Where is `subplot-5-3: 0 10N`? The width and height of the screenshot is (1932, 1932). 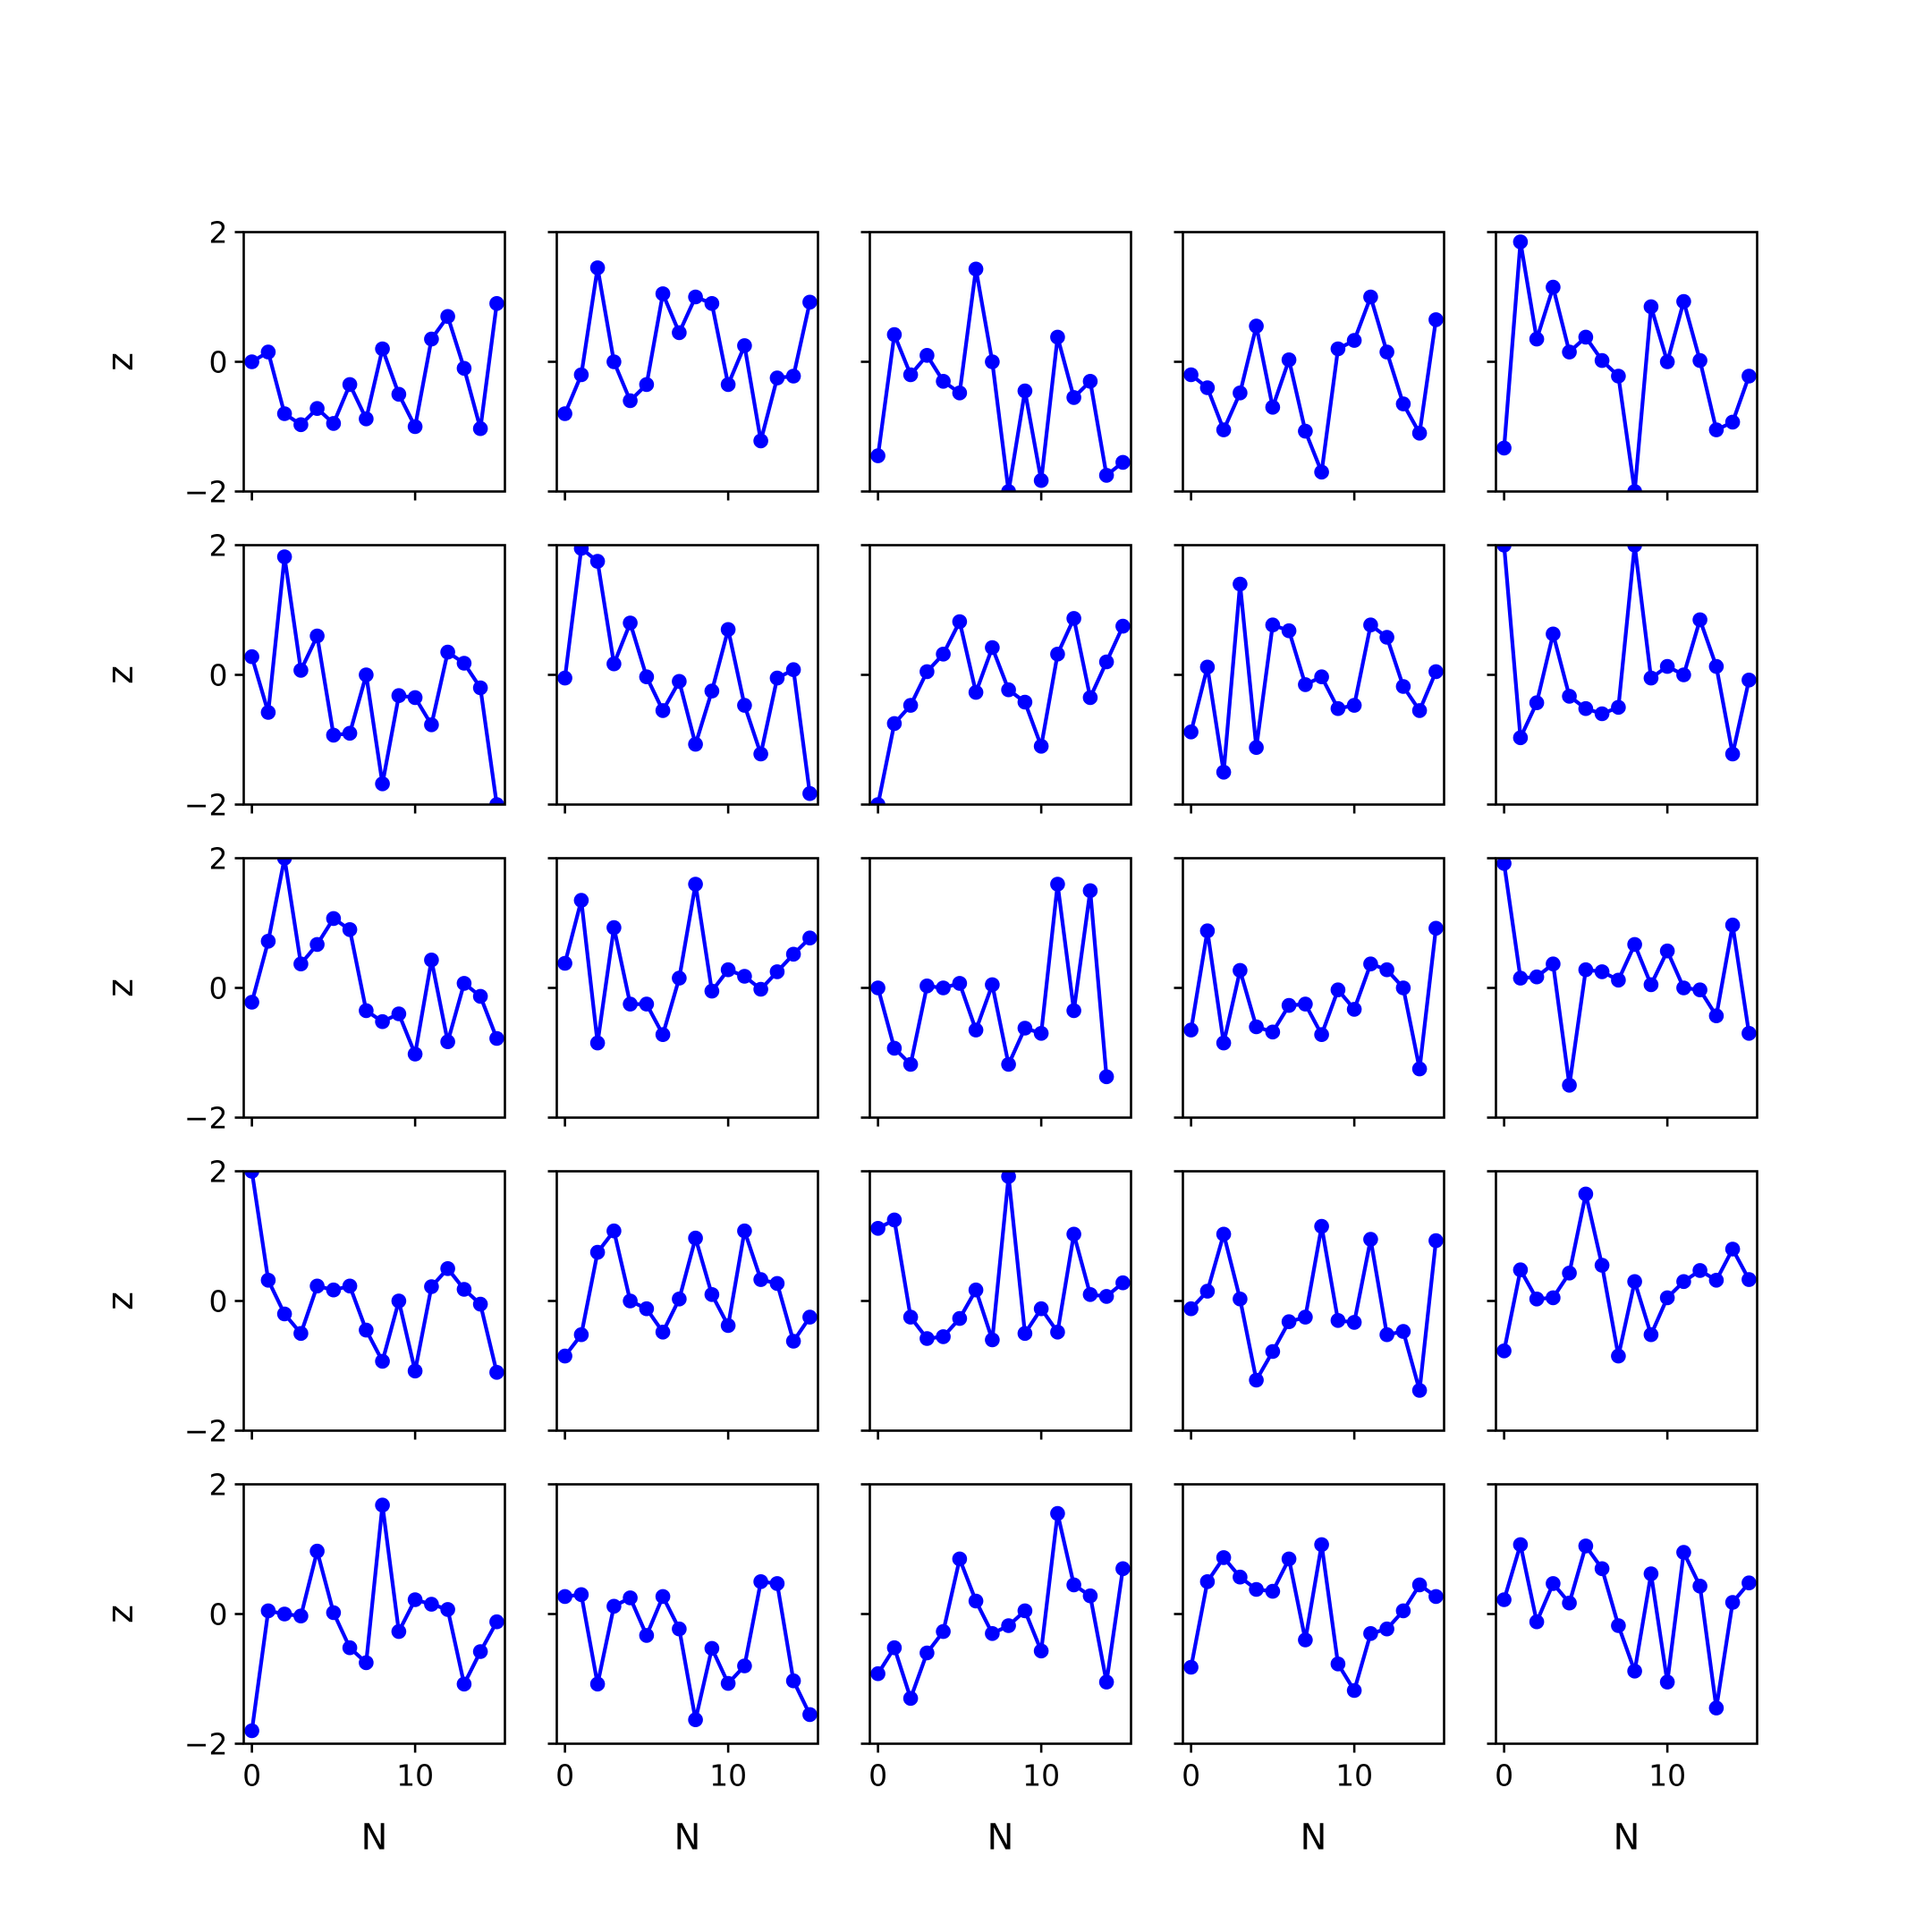 subplot-5-3: 0 10N is located at coordinates (996, 1671).